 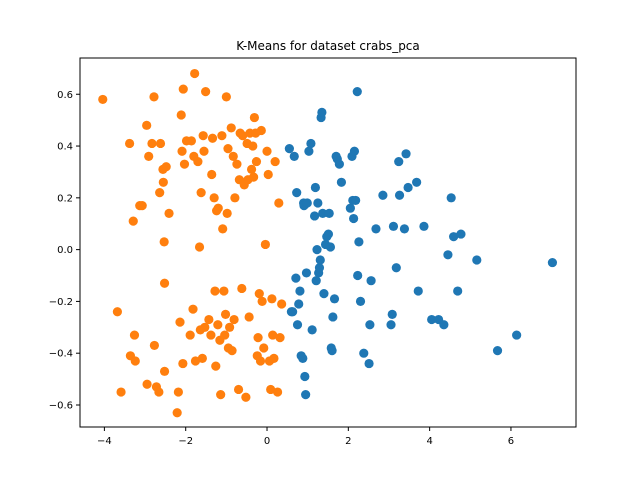 I want to click on x-tick-label: −2, so click(x=185, y=441).